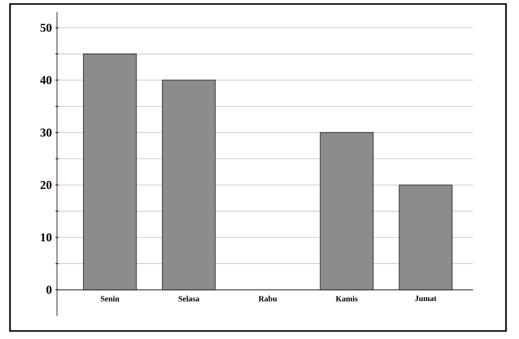 The image size is (519, 339). I want to click on y-tick-label: 0, so click(49, 290).